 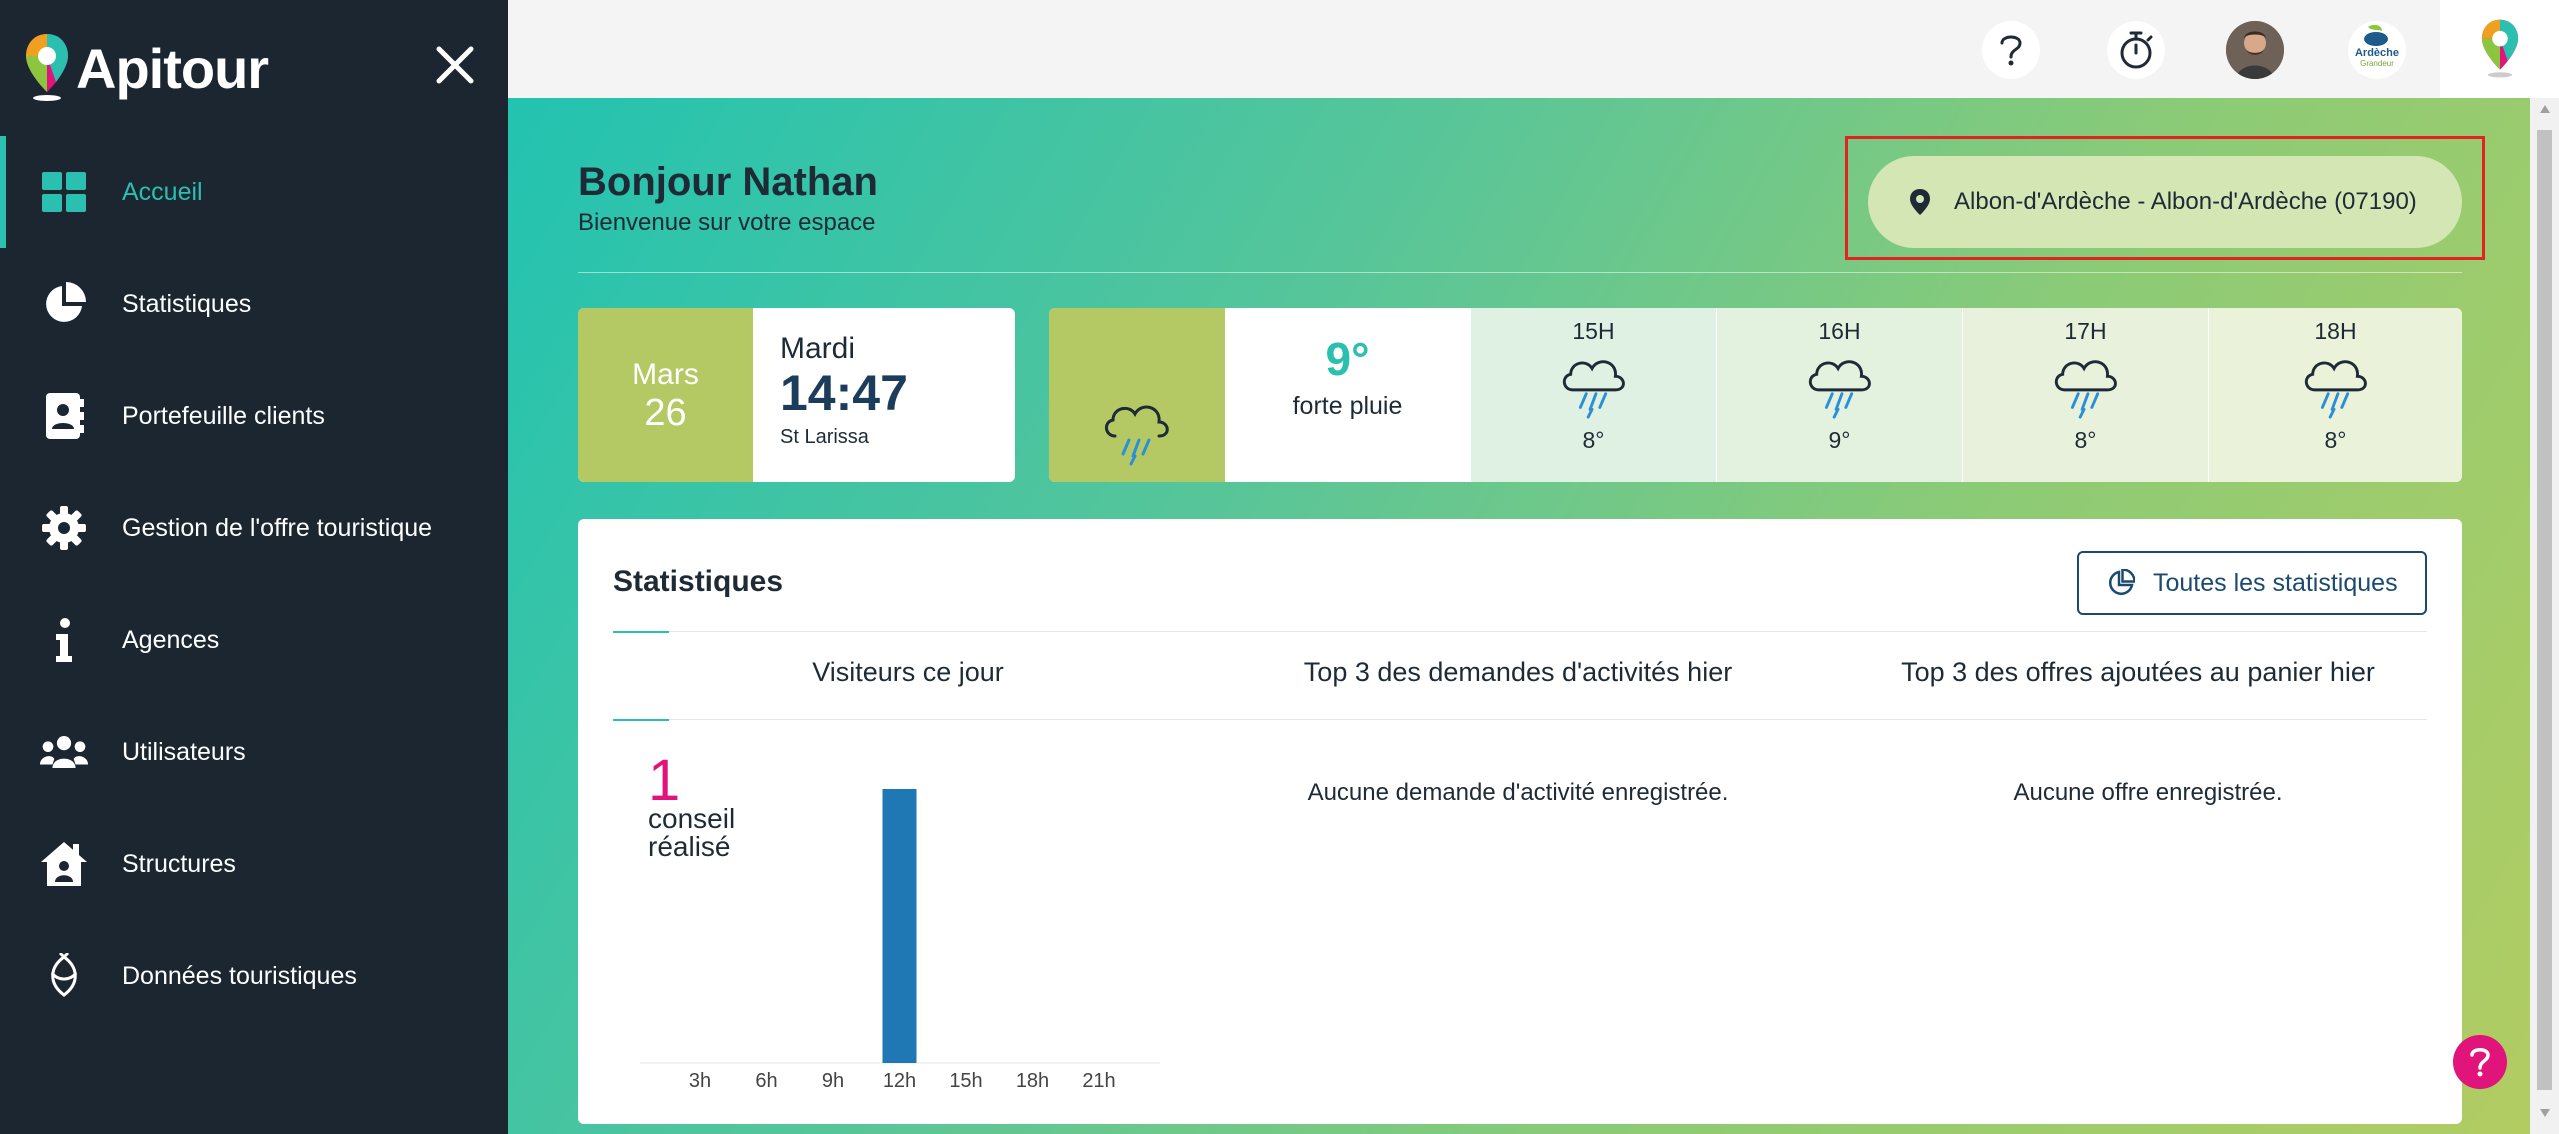 I want to click on chart-tick-label: 12h, so click(x=899, y=1081).